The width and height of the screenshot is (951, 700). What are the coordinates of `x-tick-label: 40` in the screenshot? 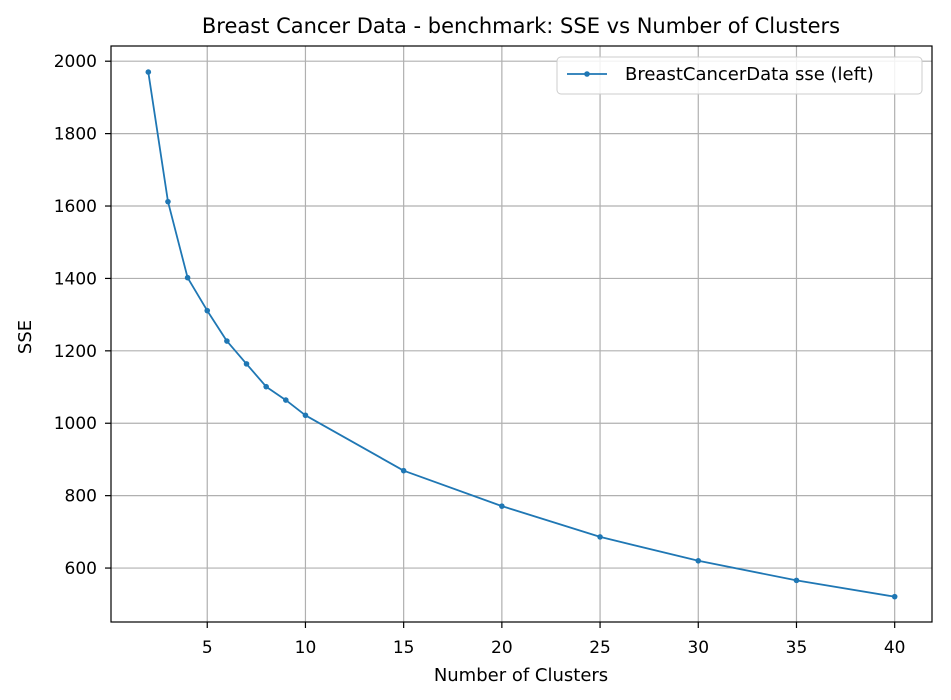 It's located at (895, 648).